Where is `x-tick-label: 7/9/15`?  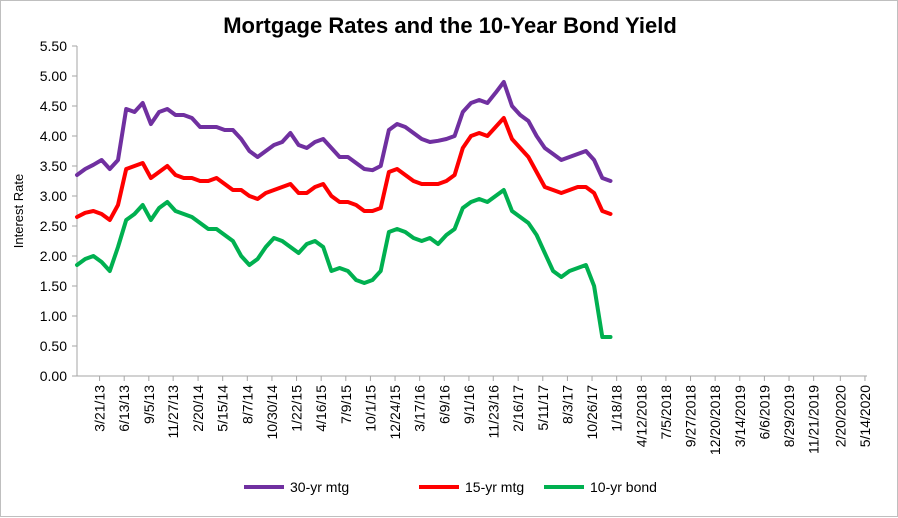
x-tick-label: 7/9/15 is located at coordinates (346, 404).